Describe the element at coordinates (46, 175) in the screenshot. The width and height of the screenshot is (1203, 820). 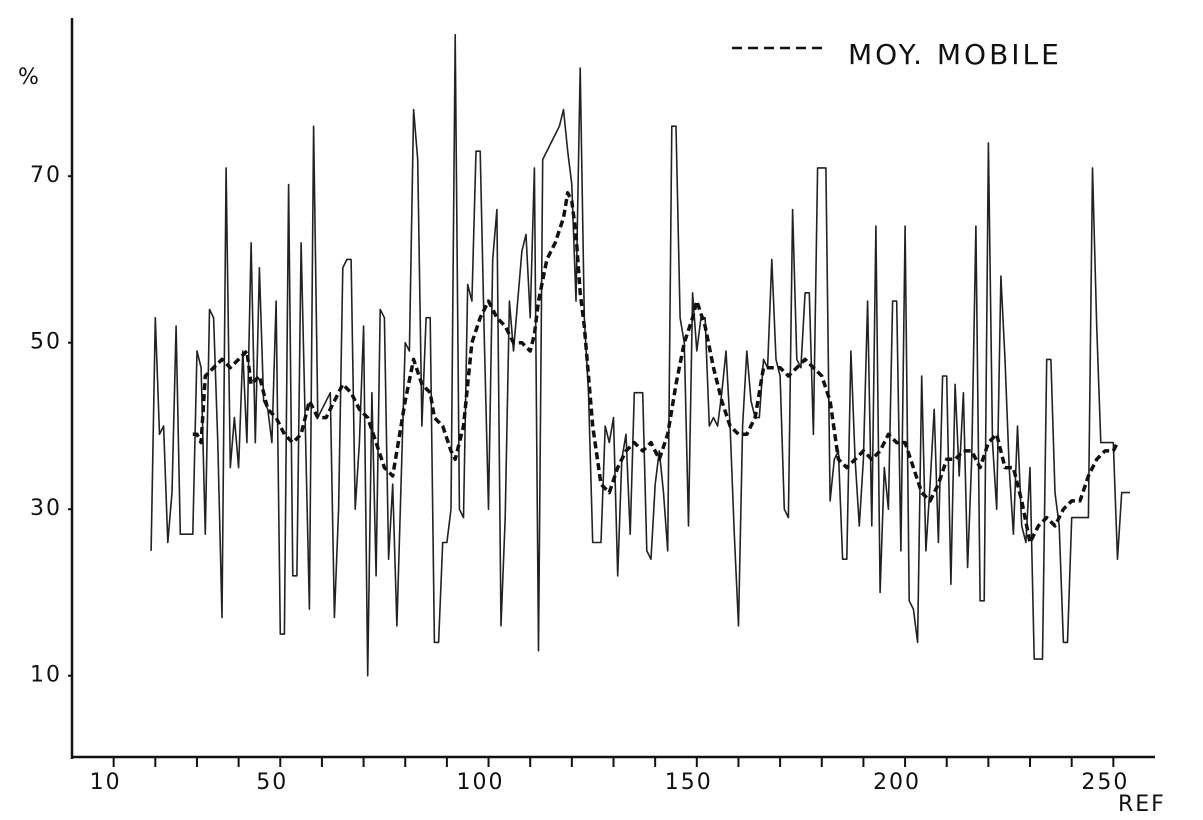
I see `y-tick-label: 70` at that location.